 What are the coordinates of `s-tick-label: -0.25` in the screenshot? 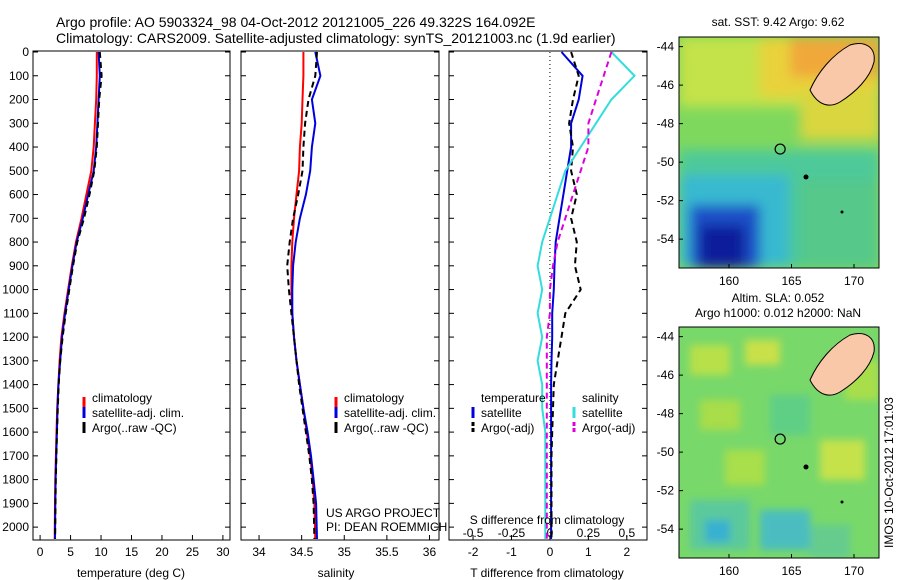 It's located at (512, 533).